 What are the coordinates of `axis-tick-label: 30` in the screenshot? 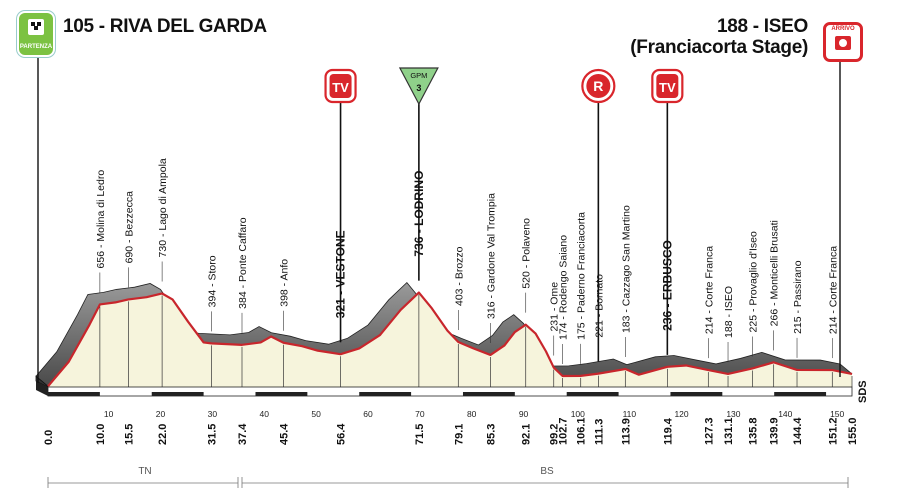 It's located at (213, 414).